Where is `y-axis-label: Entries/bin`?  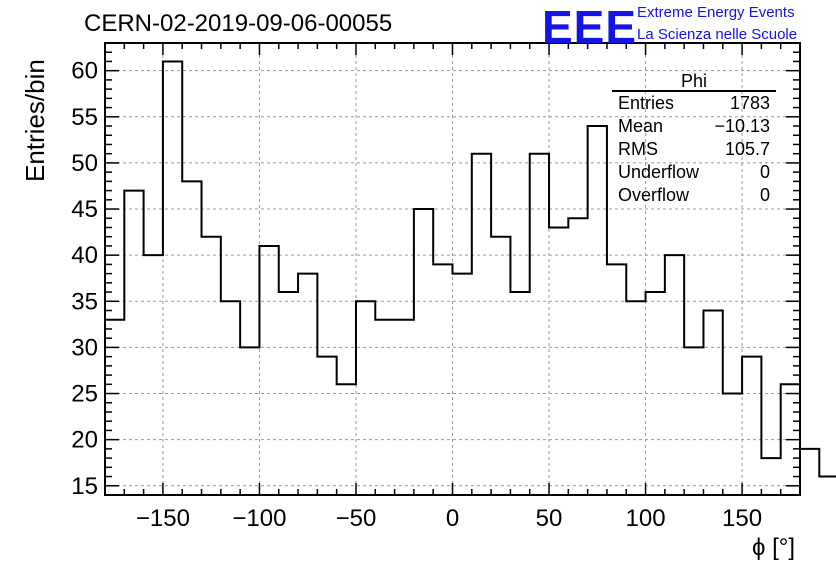 y-axis-label: Entries/bin is located at coordinates (35, 120).